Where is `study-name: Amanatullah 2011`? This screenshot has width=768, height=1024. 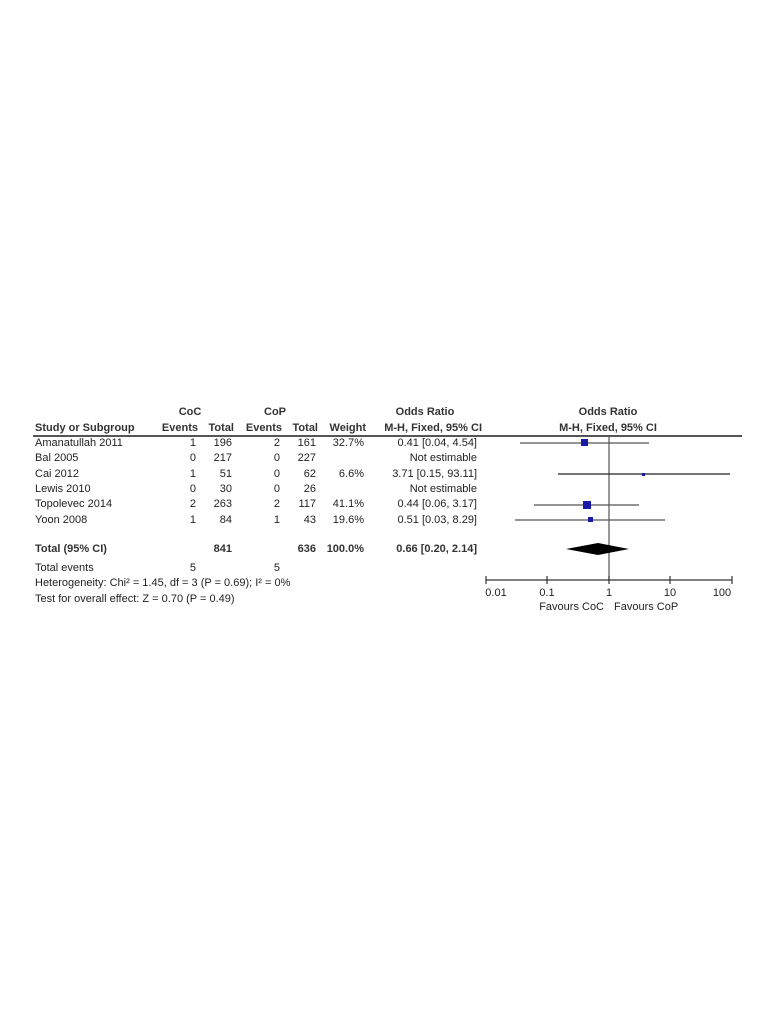 study-name: Amanatullah 2011 is located at coordinates (79, 443).